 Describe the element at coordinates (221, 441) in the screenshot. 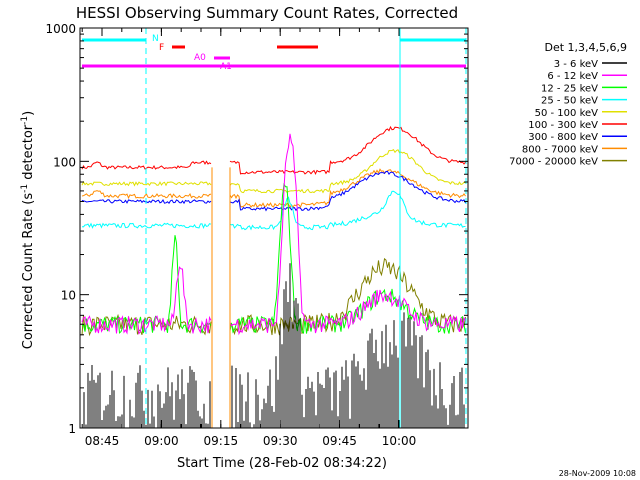

I see `x-tick-label: 09:15` at that location.